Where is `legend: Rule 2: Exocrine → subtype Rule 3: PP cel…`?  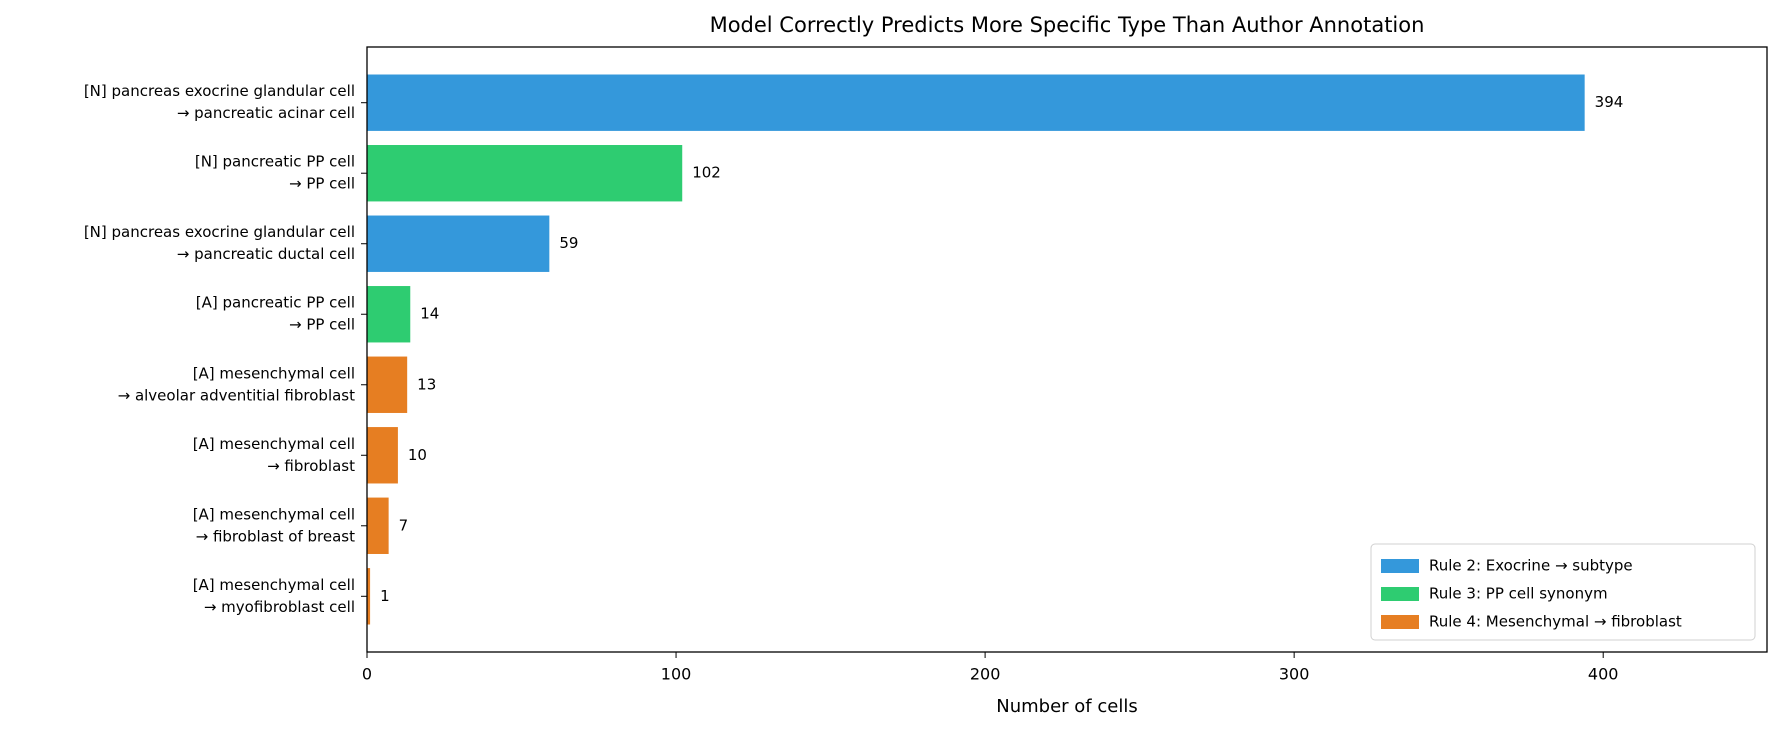 legend: Rule 2: Exocrine → subtype Rule 3: PP cel… is located at coordinates (1563, 592).